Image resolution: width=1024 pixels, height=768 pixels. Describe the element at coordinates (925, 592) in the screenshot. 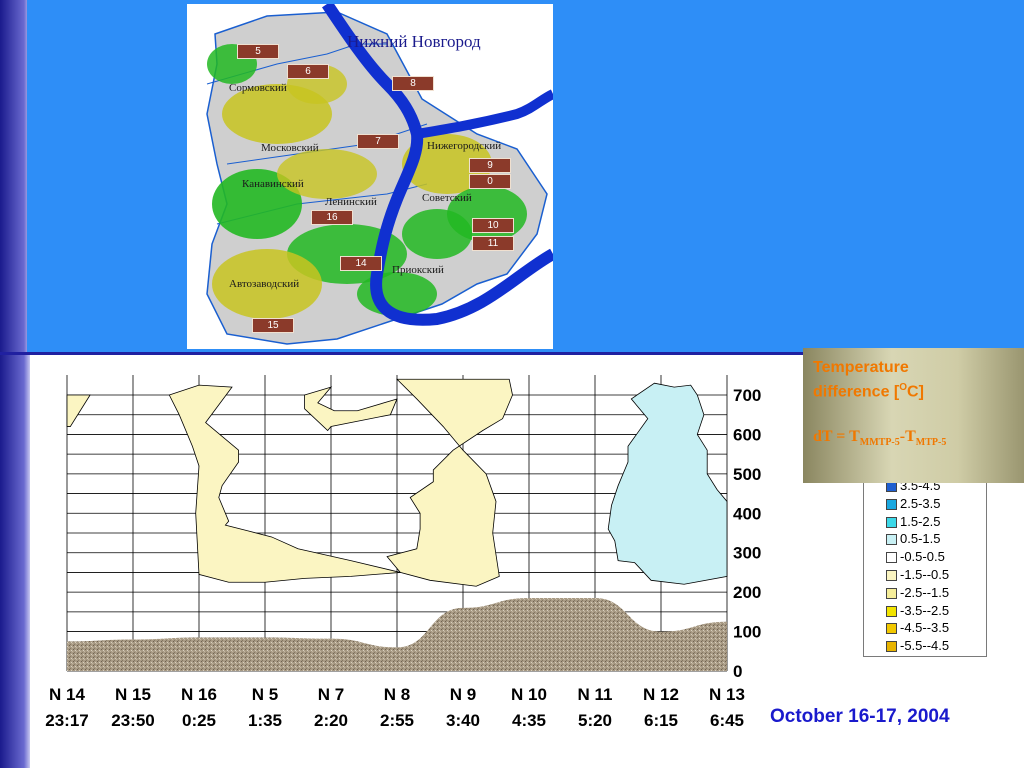

I see `legend-label: -2.5--1.5` at that location.